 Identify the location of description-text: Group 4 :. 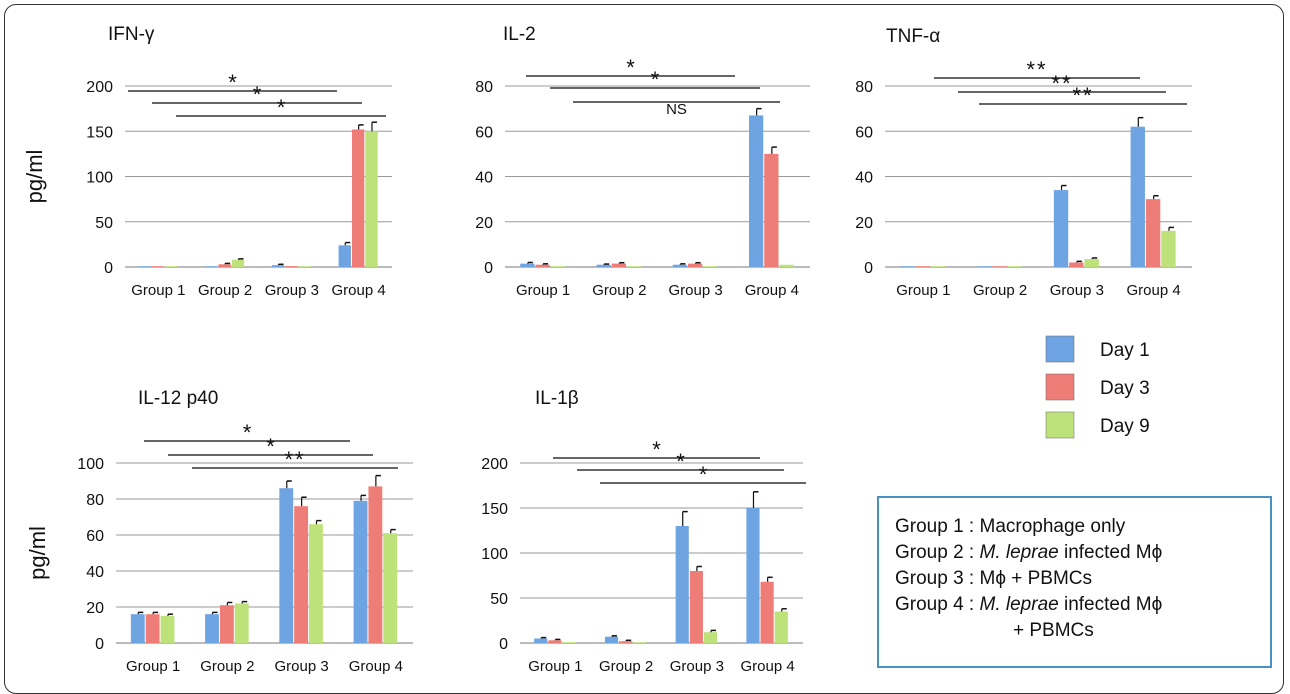
(937, 604).